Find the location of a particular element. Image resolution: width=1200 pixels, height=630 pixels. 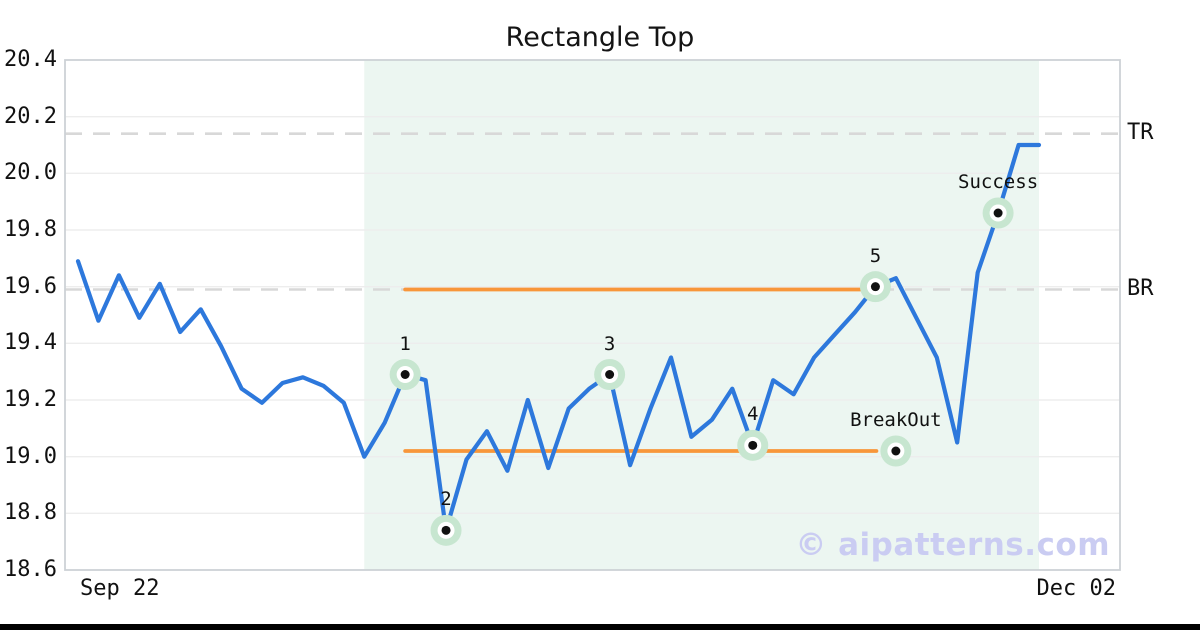

watermark: © aipatterns.com is located at coordinates (952, 545).